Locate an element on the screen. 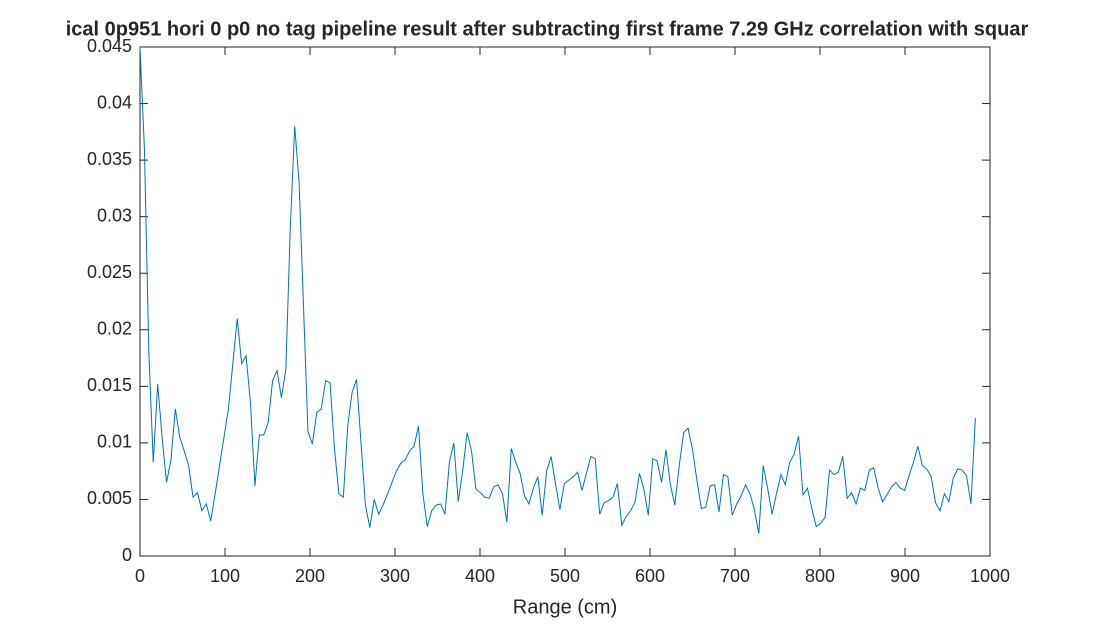  x-tick-label: 500 is located at coordinates (565, 576).